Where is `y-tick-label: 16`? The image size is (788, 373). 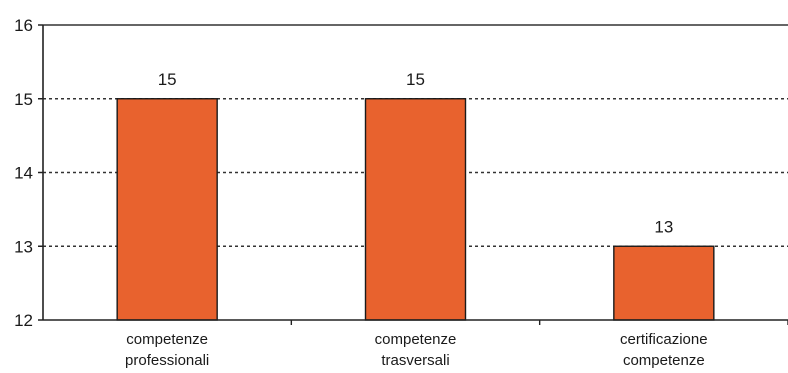
y-tick-label: 16 is located at coordinates (23, 25).